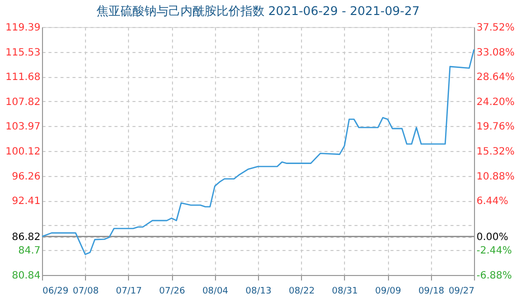 The width and height of the screenshot is (520, 300). Describe the element at coordinates (495, 102) in the screenshot. I see `y2-tick-label: 24.20%` at that location.